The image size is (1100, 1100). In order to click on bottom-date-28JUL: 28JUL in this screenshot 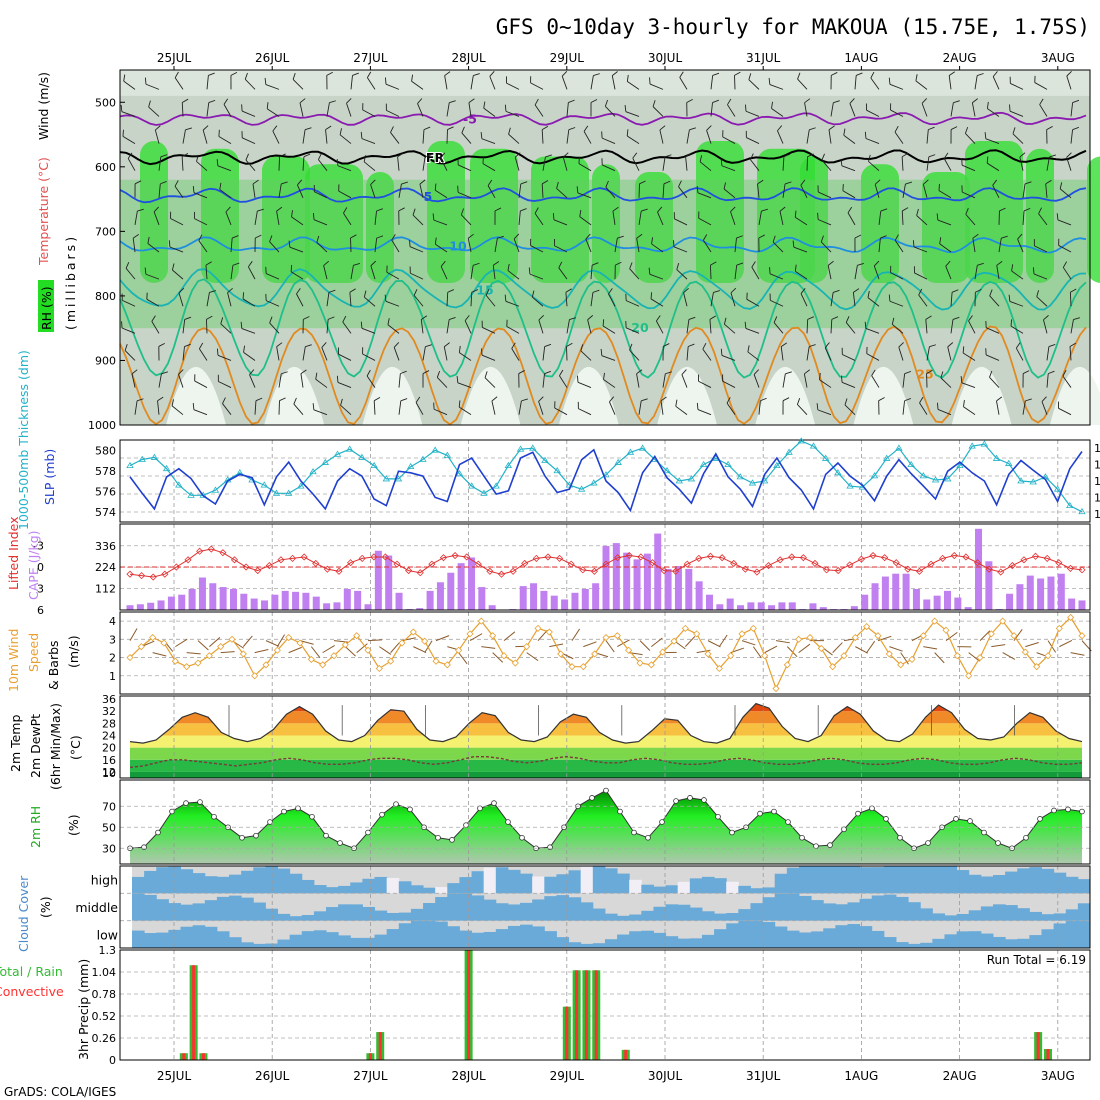, I will do `click(468, 1076)`.